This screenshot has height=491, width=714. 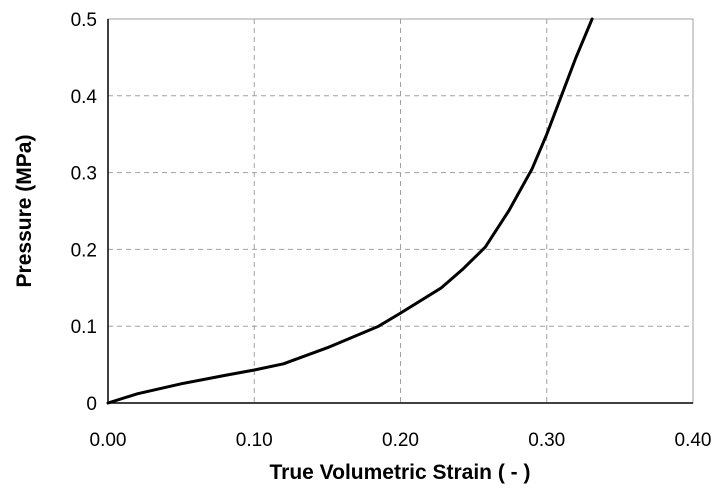 What do you see at coordinates (84, 212) in the screenshot?
I see `y-tick-labels: 0 0.1 0.2 0.3 0.4 0.5` at bounding box center [84, 212].